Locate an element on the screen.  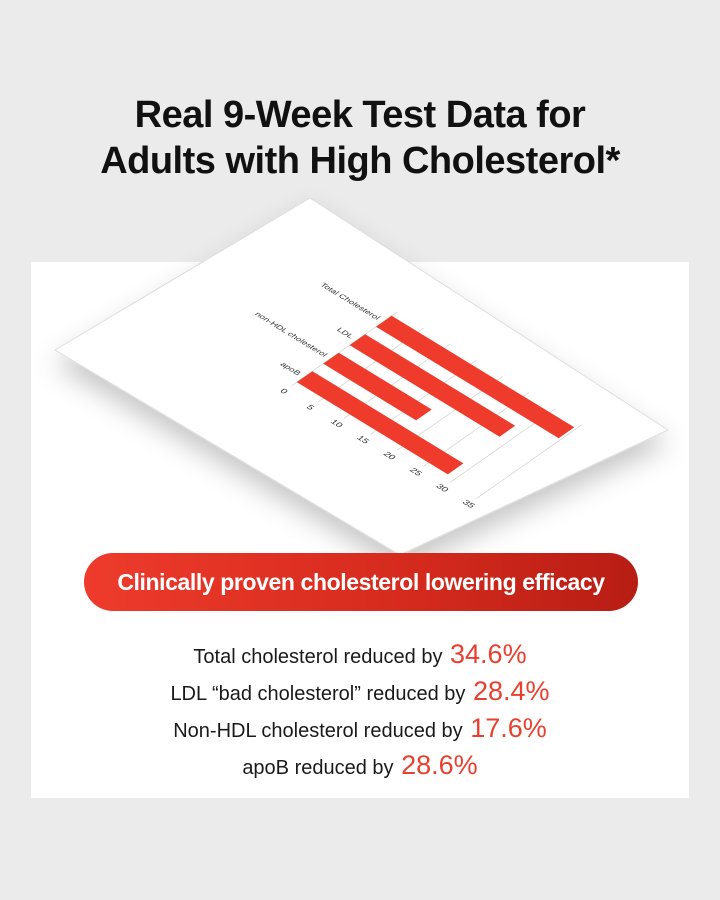
stat-ldl: LDL “bad cholesterol” reduced by 28.4% is located at coordinates (360, 691).